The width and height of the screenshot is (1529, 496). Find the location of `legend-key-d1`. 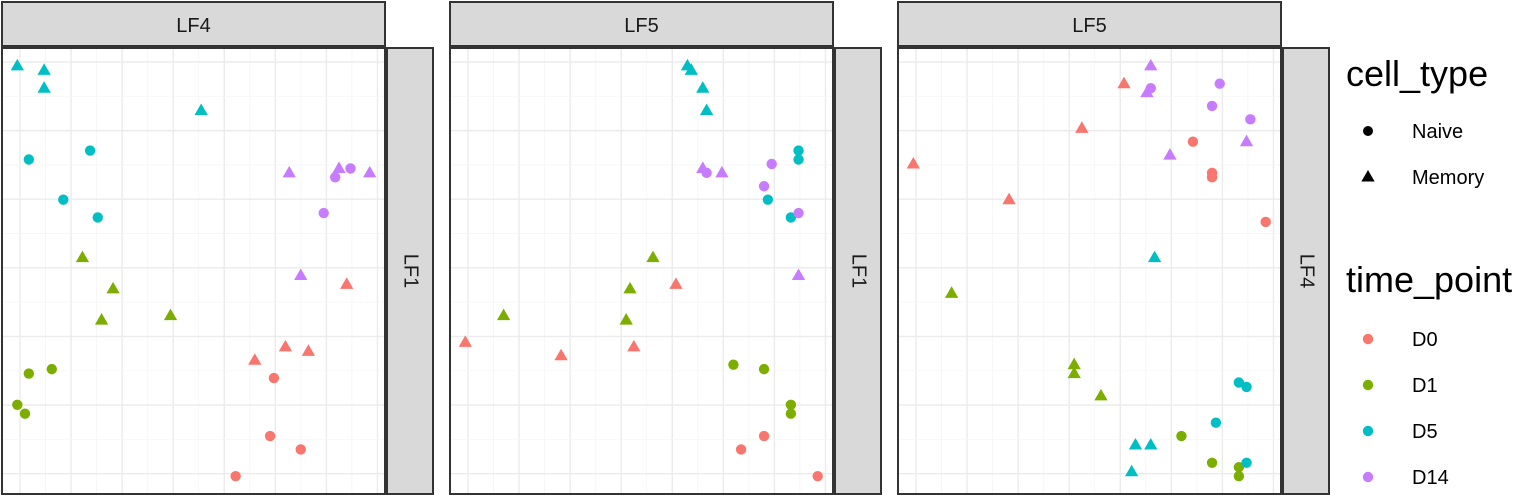

legend-key-d1 is located at coordinates (1368, 385).